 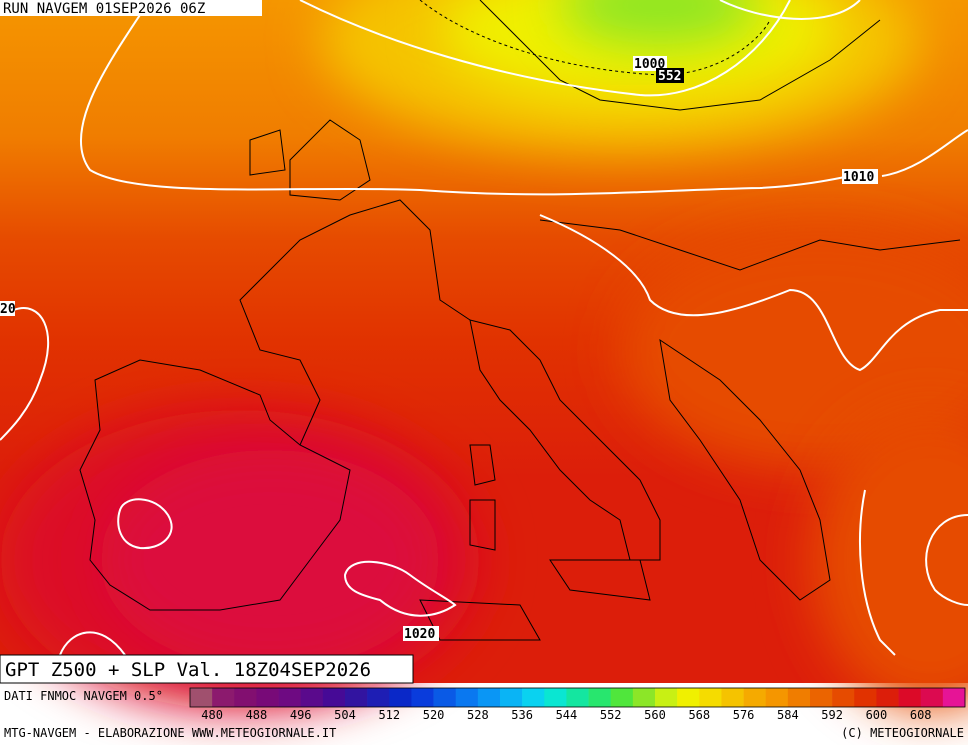 I want to click on footer-right: (C) METEOGIORNALE, so click(x=902, y=733).